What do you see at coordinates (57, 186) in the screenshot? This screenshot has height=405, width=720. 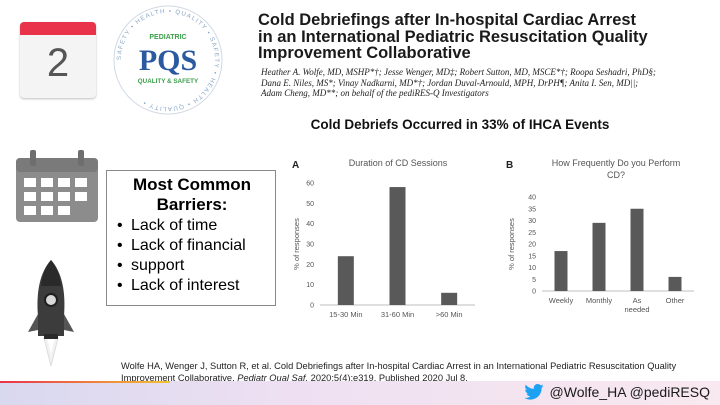 I see `calendar-icon` at bounding box center [57, 186].